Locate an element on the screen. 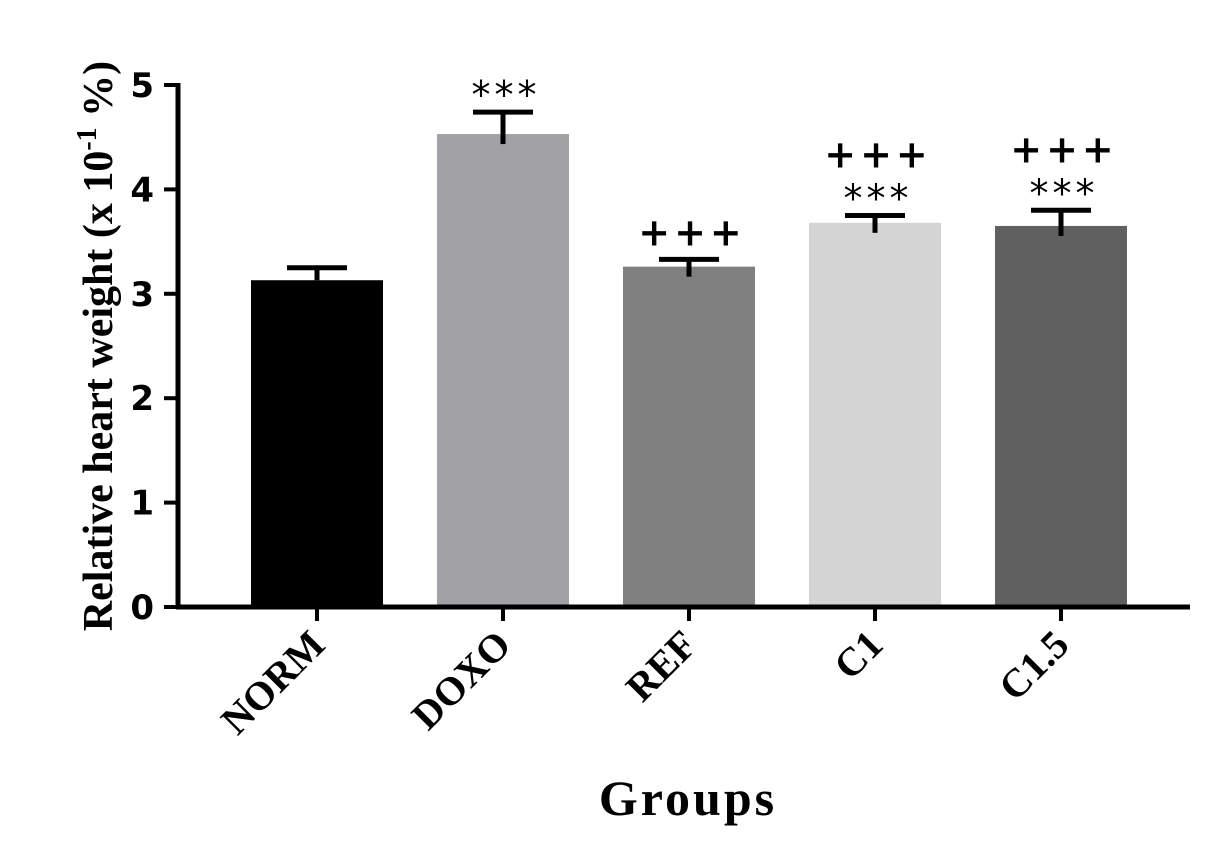  error-bars-layer is located at coordinates (689, 195).